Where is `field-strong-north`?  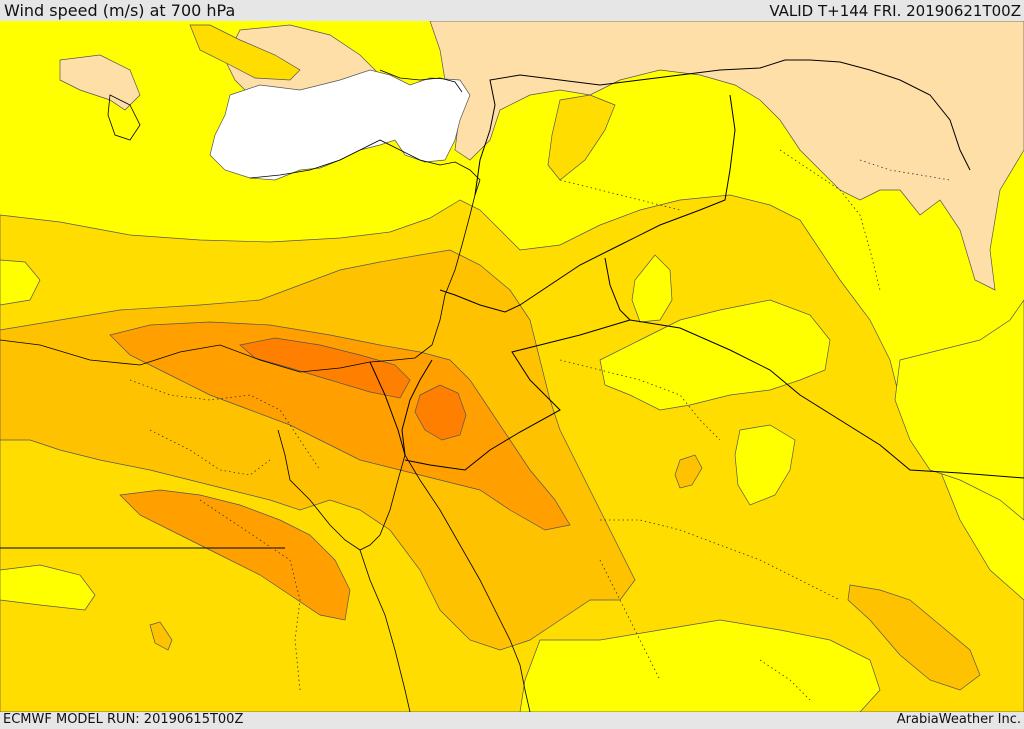 field-strong-north is located at coordinates (340, 426).